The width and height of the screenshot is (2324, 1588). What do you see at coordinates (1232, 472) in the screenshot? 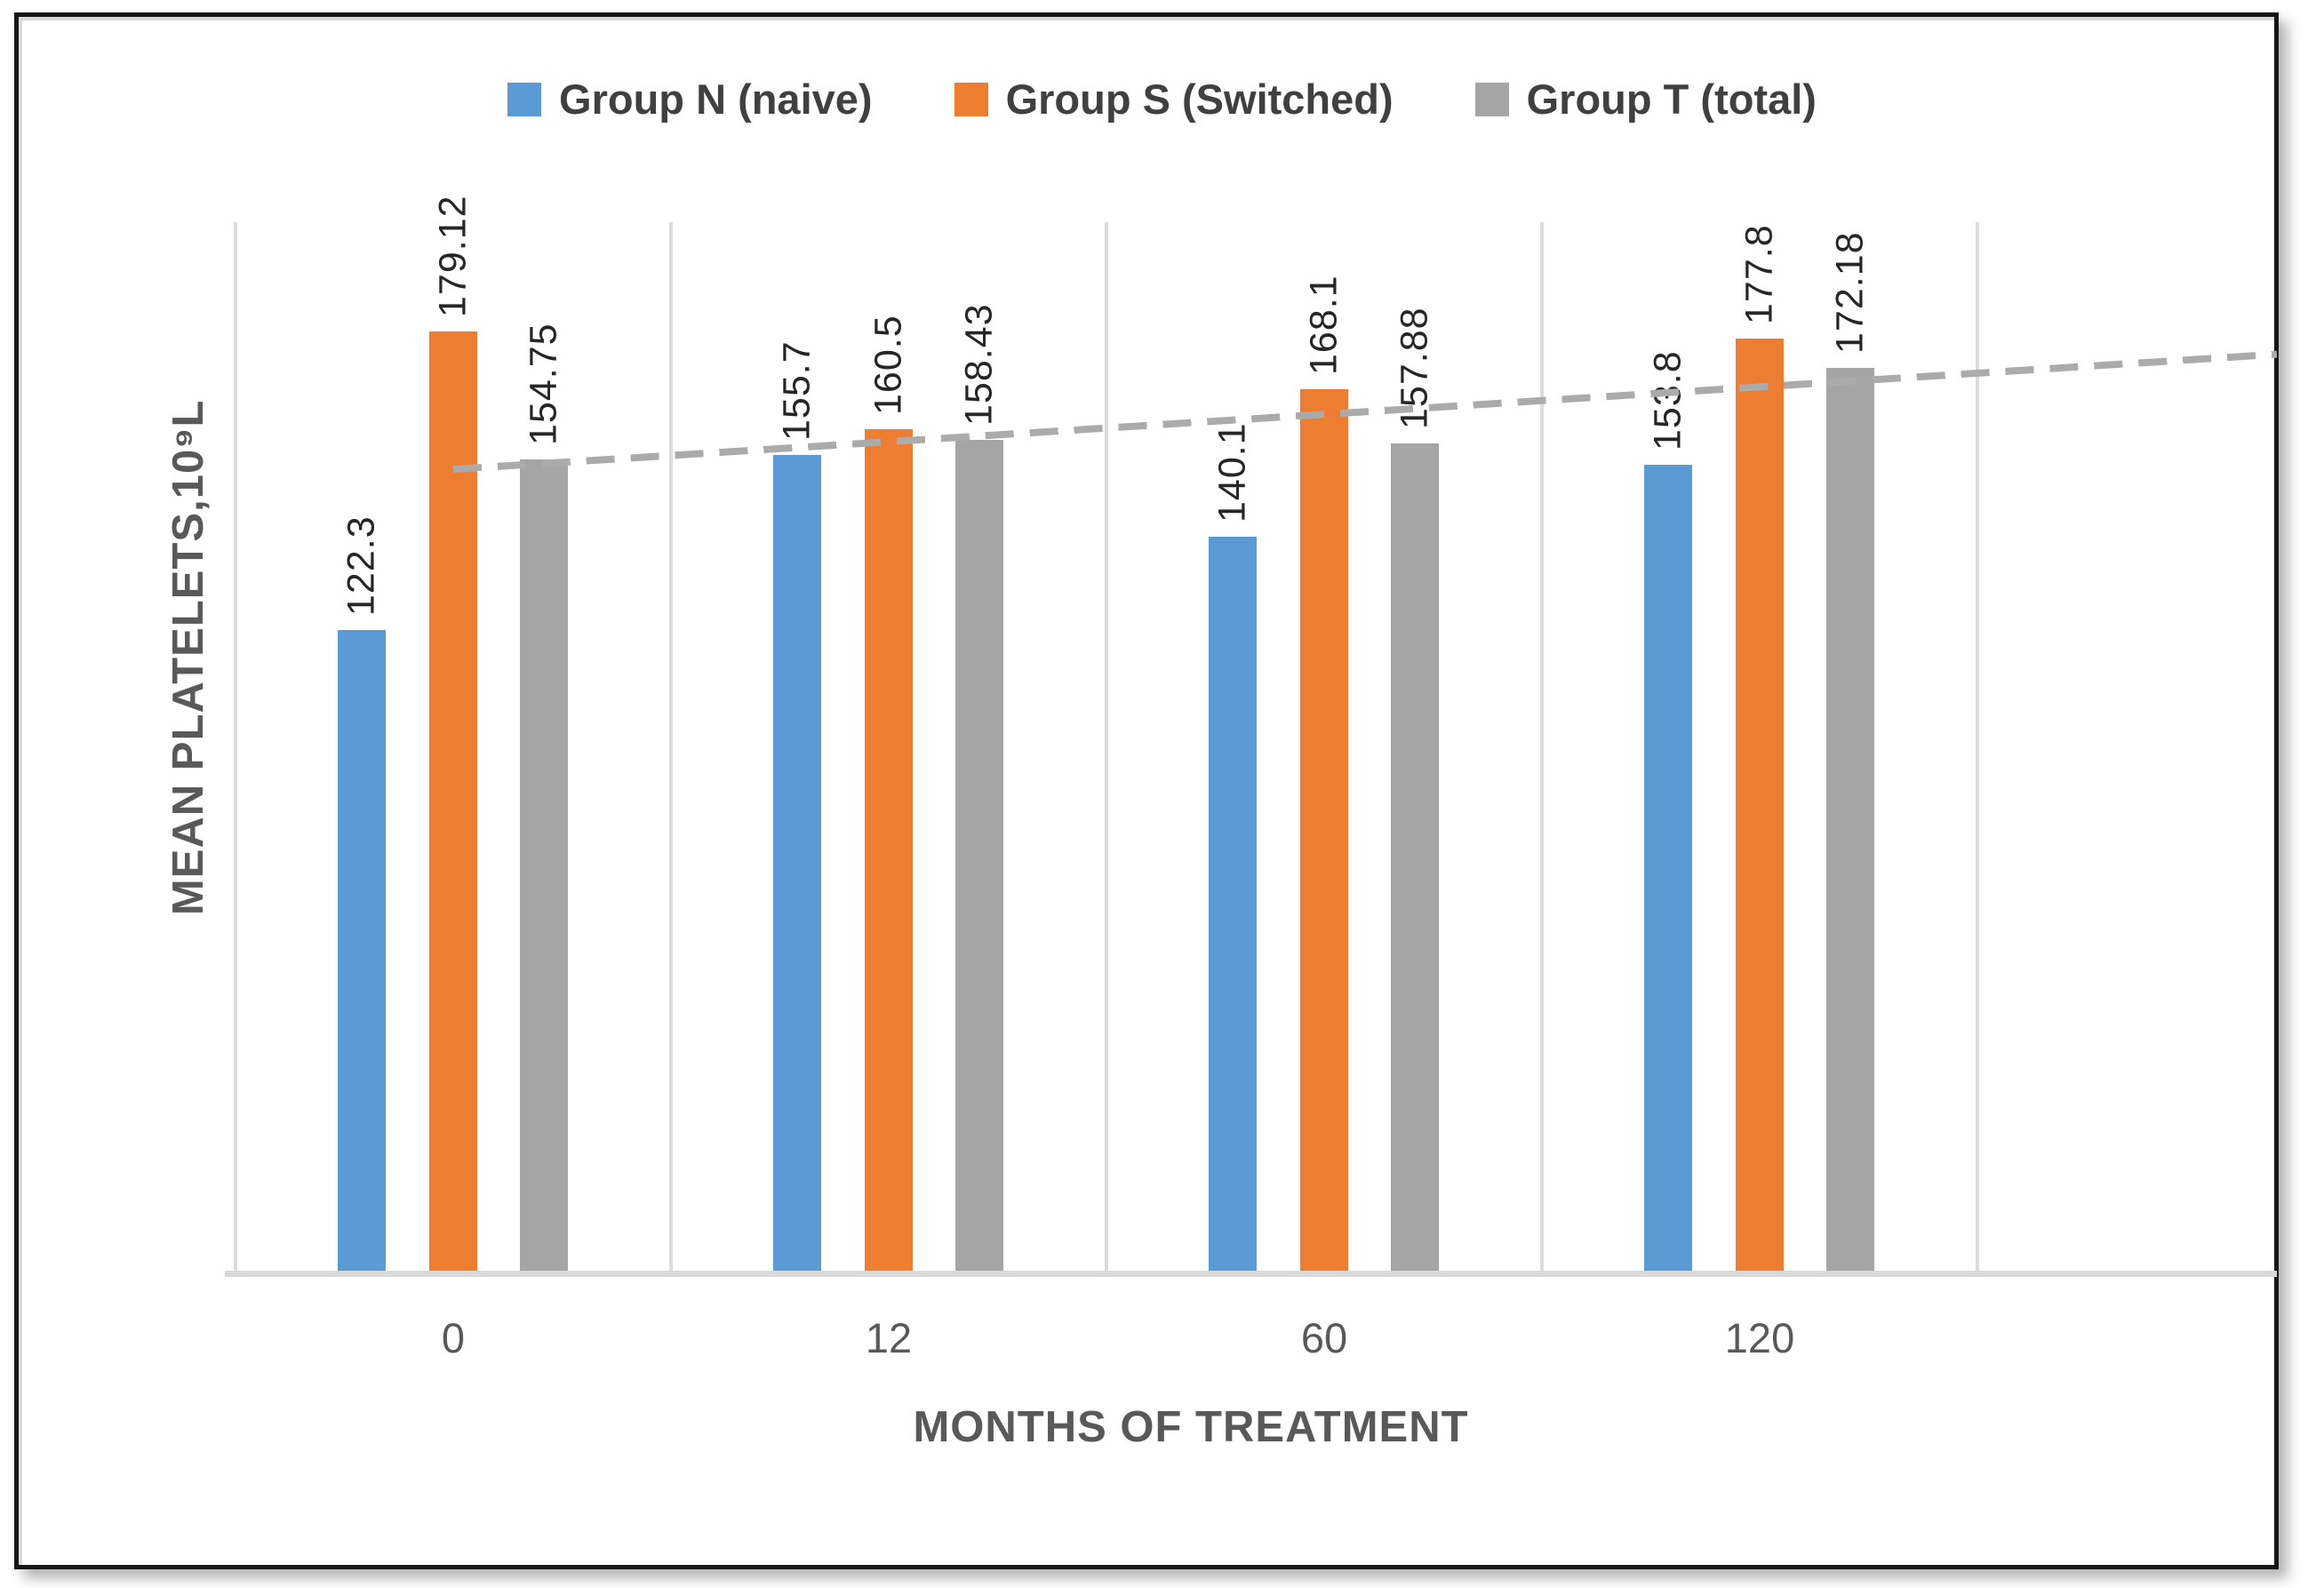
I see `bar-value-label: 140.1` at bounding box center [1232, 472].